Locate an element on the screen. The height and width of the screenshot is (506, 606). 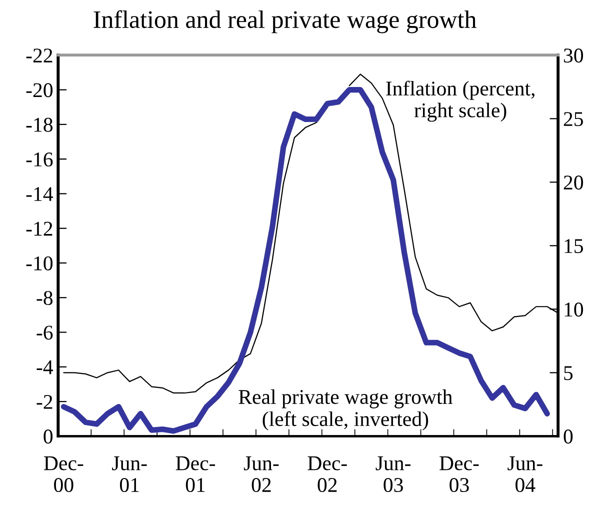
y-tick-label: -20 is located at coordinates (39, 90).